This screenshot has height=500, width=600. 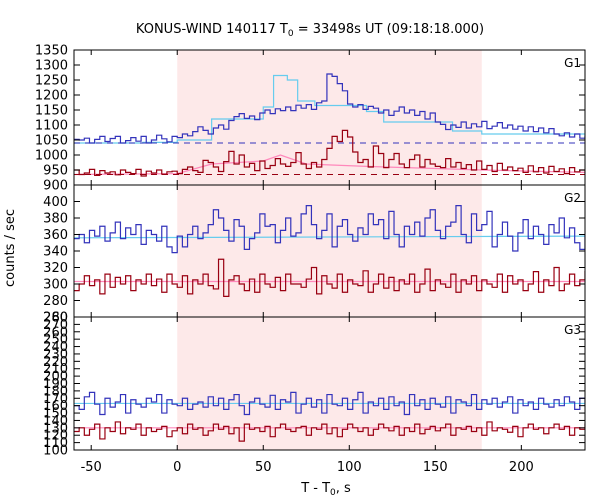 I want to click on y-tick-label: 1350, so click(x=51, y=51).